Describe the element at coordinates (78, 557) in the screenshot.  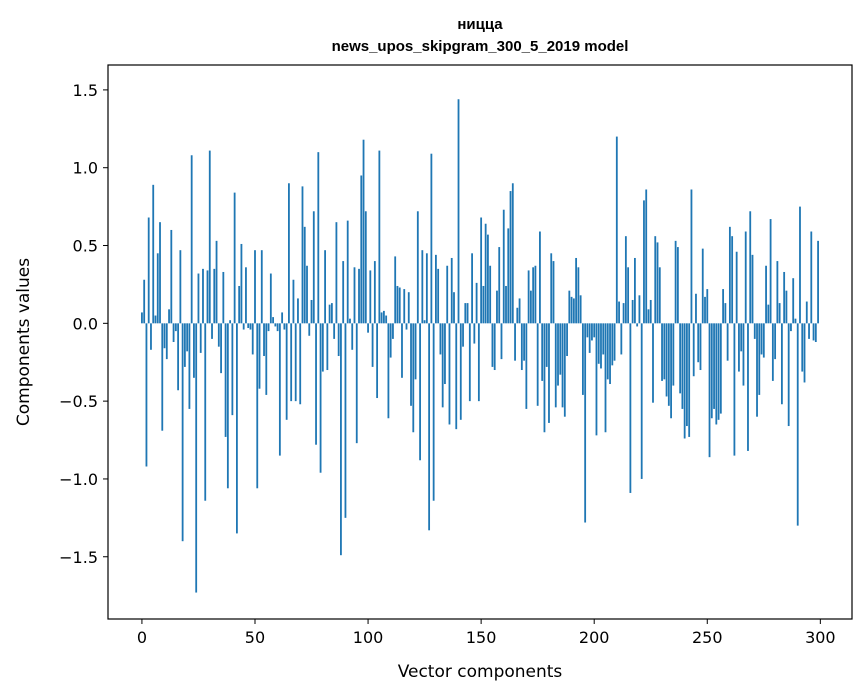
I see `y-tick-label: −1.5` at that location.